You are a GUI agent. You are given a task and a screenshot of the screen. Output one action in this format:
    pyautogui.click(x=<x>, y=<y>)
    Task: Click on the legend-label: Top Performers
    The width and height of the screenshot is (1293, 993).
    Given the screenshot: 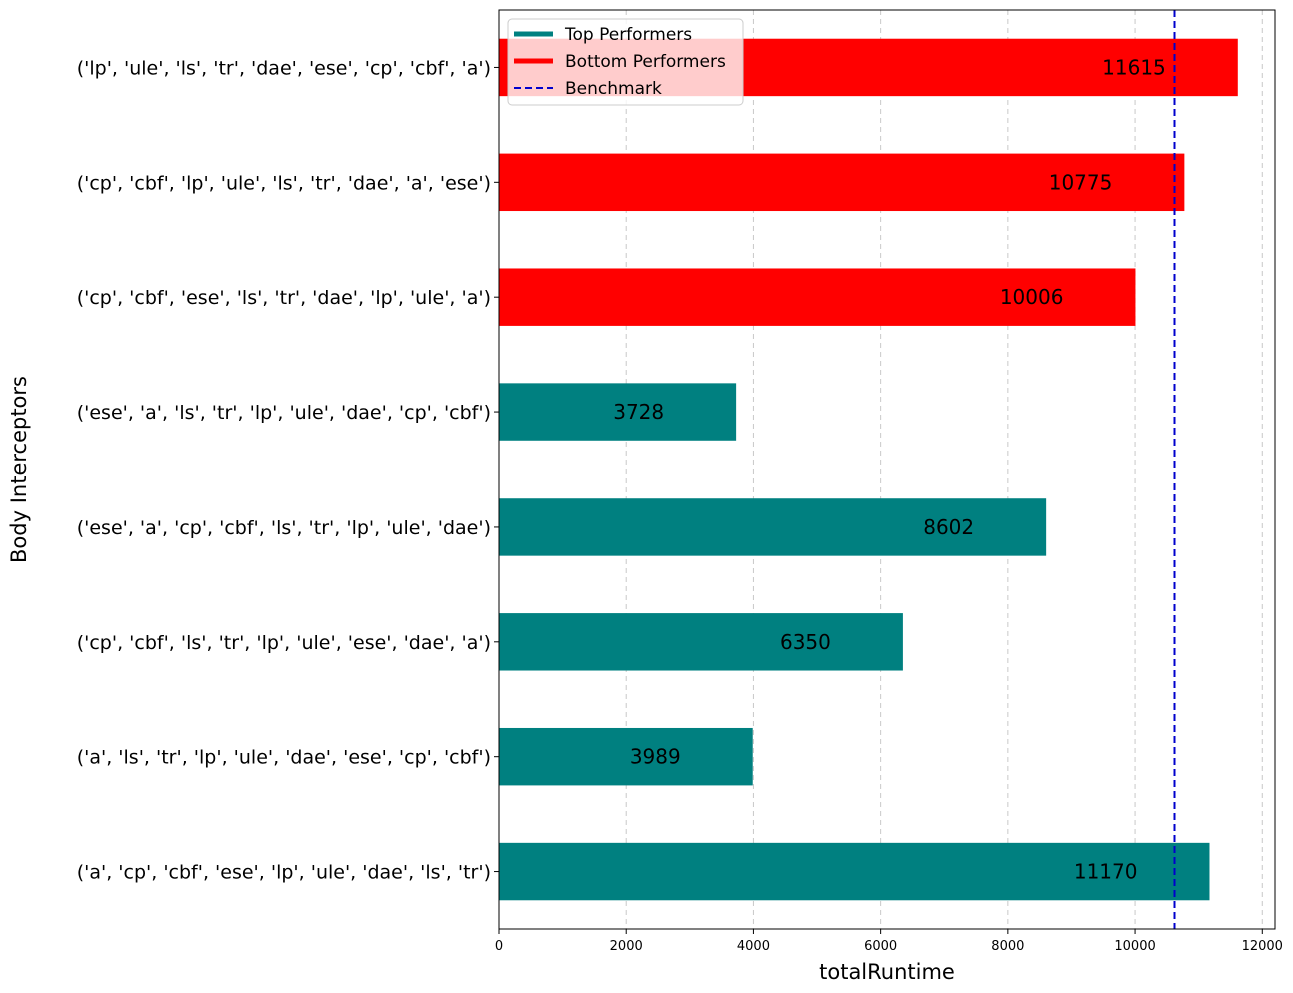 What is the action you would take?
    pyautogui.click(x=628, y=35)
    